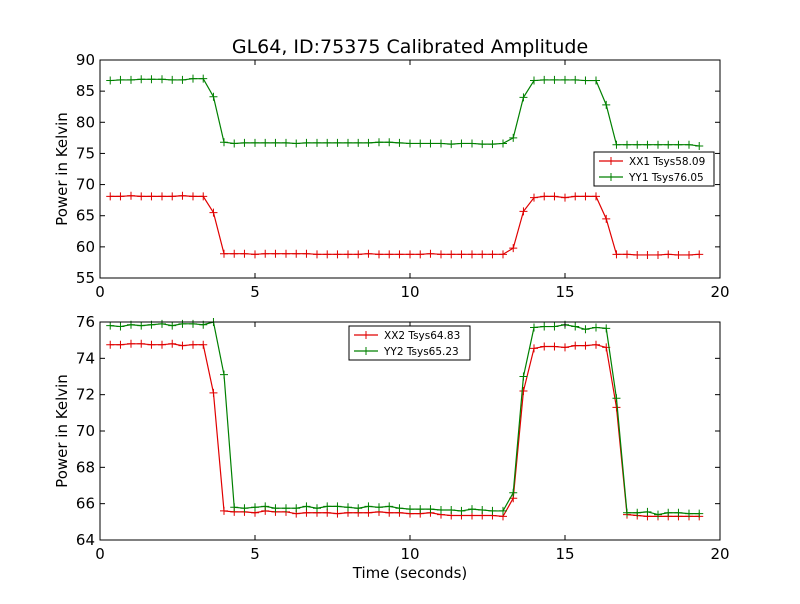 Image resolution: width=800 pixels, height=604 pixels. I want to click on y-tick-label: 70, so click(85, 431).